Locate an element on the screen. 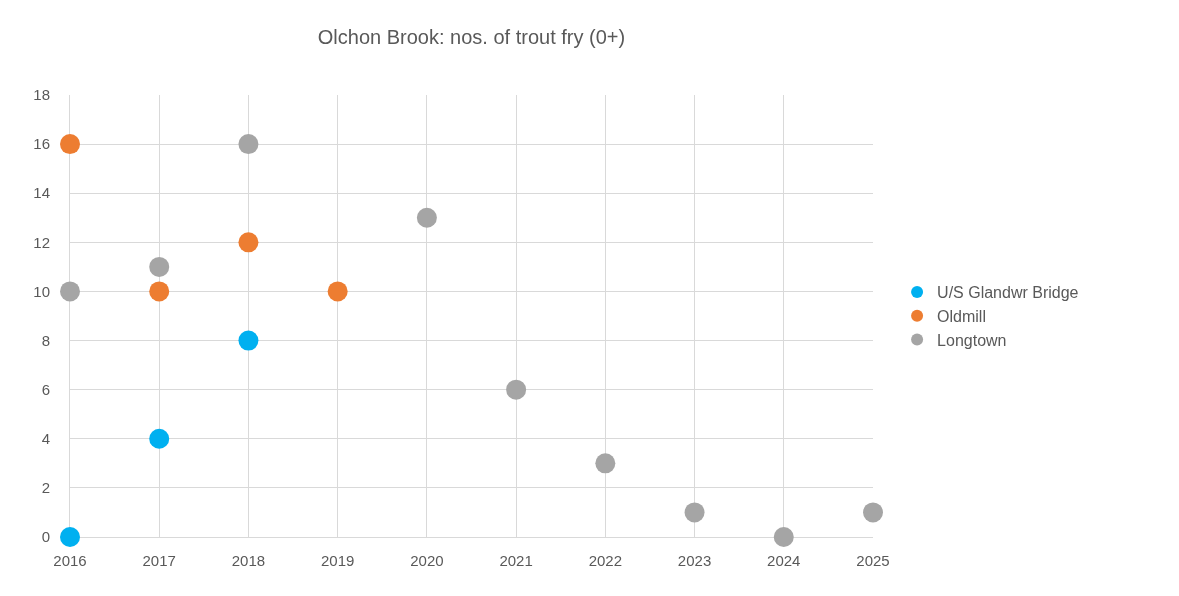  x-tick-label: 2019 is located at coordinates (337, 560).